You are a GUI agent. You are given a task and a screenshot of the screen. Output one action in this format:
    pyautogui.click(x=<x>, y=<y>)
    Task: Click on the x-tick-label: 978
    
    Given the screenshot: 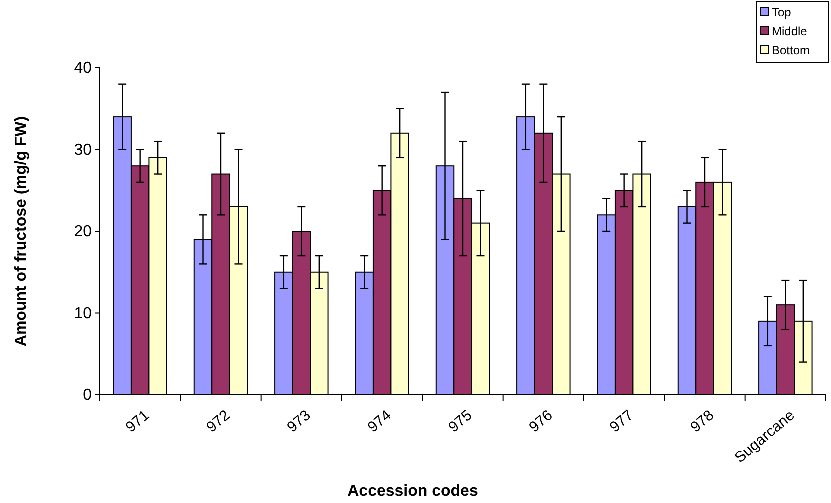 What is the action you would take?
    pyautogui.click(x=702, y=421)
    